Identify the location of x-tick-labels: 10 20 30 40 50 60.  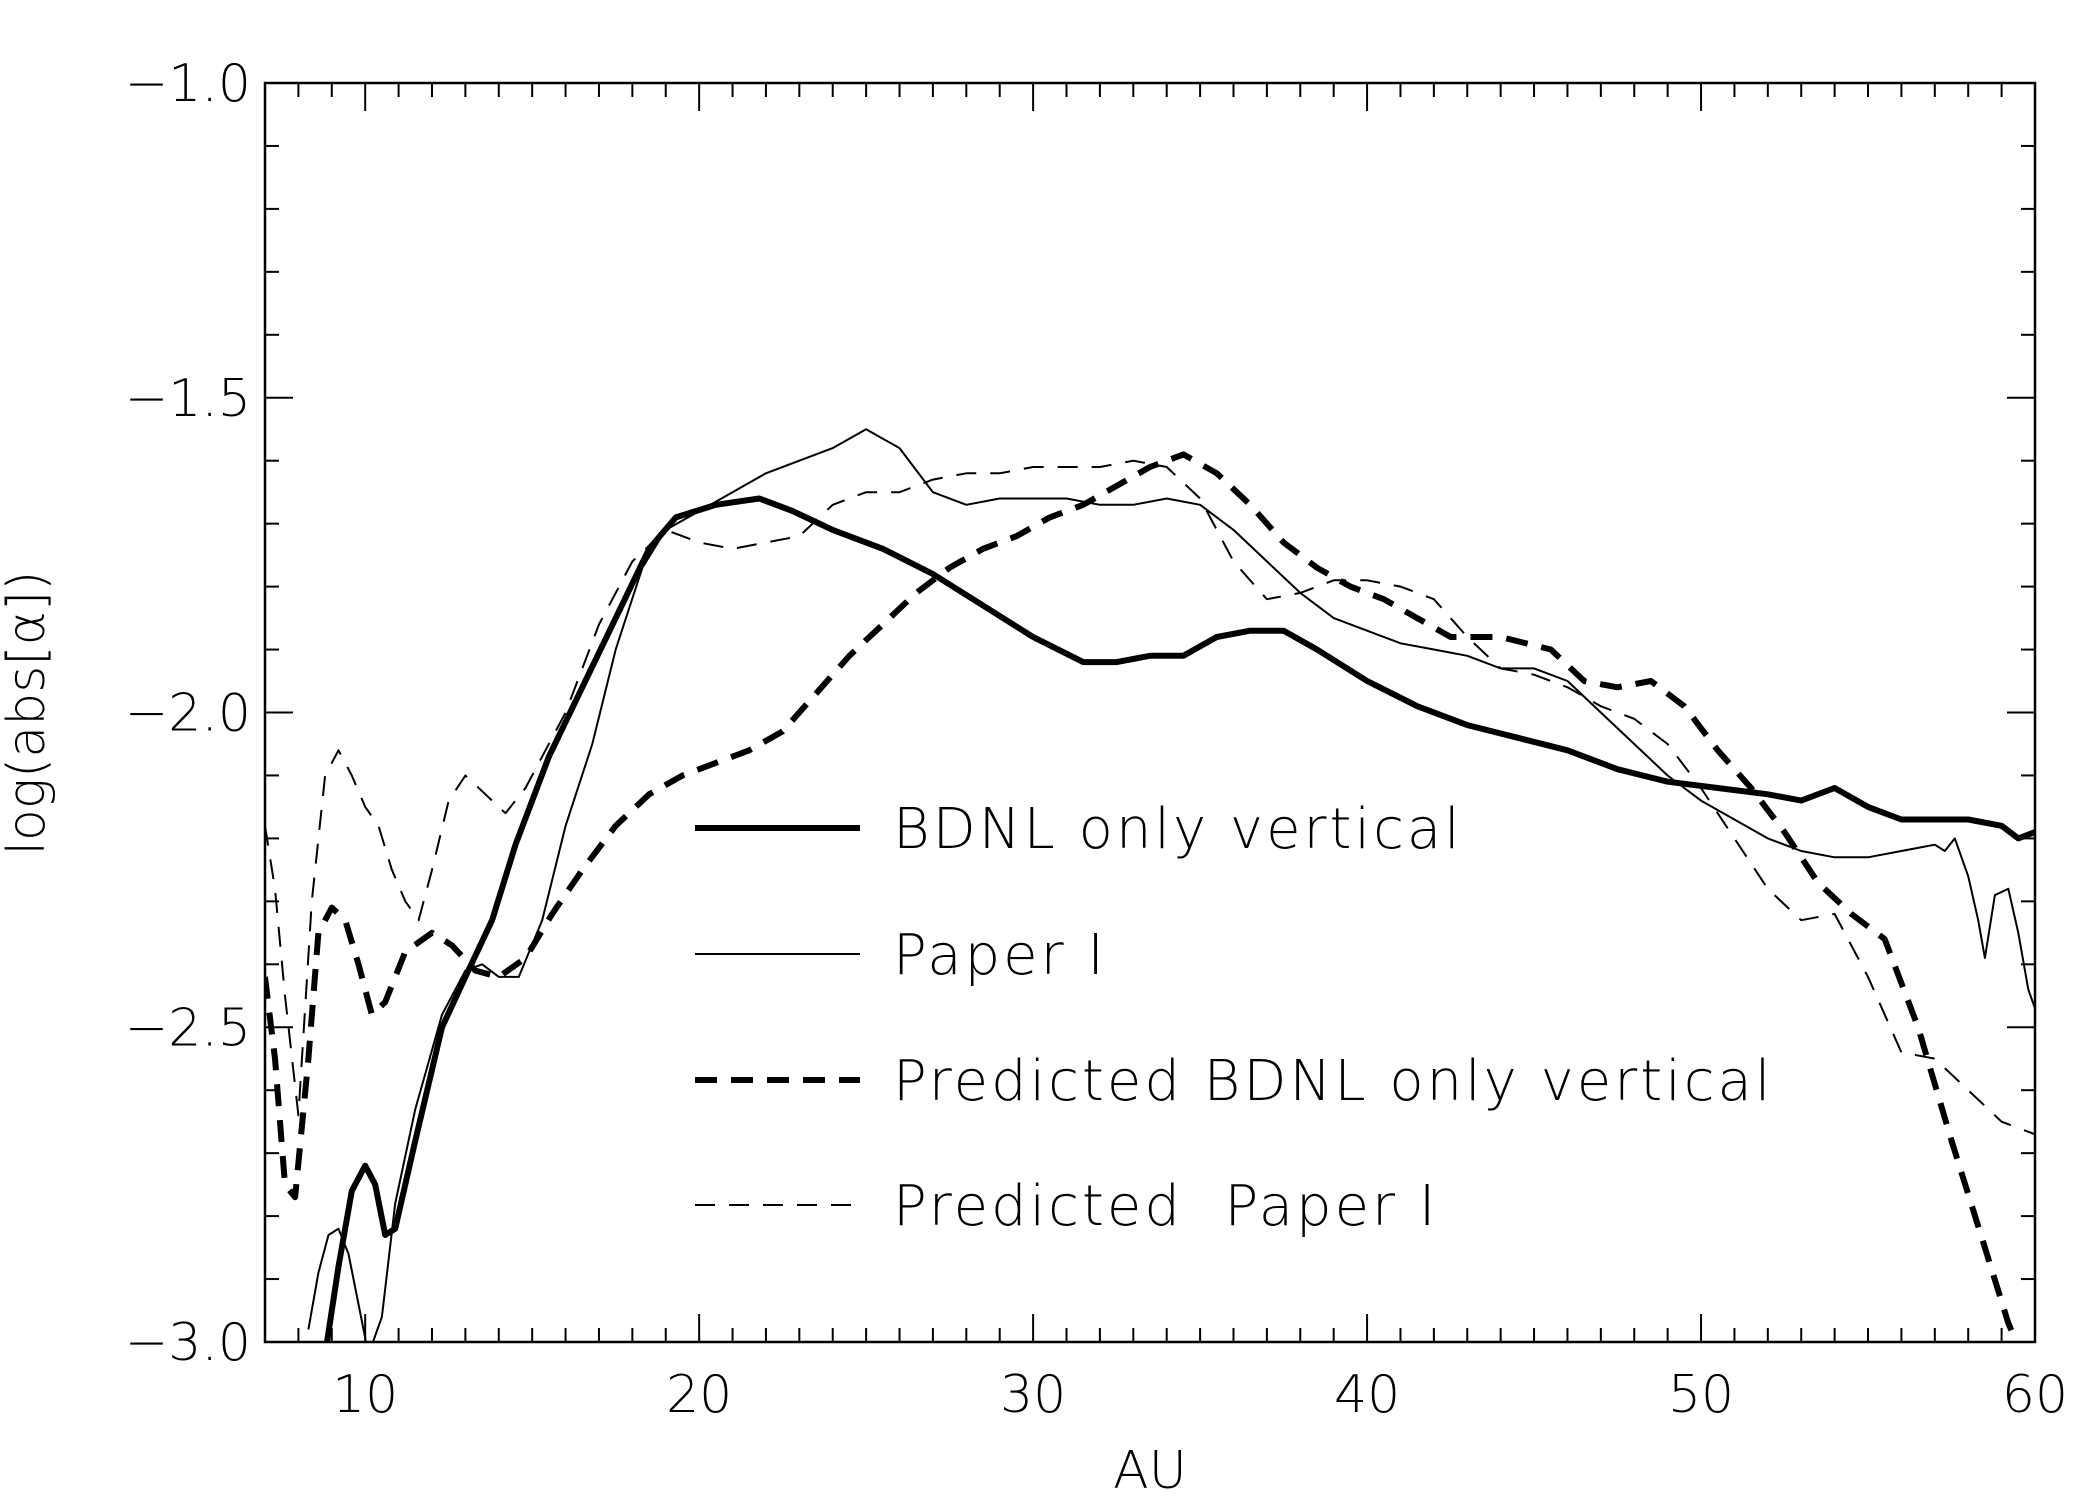
(1200, 1395).